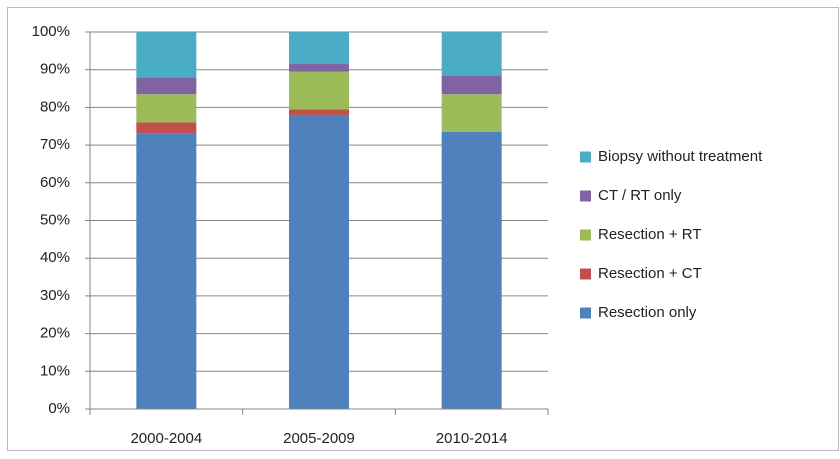 Image resolution: width=840 pixels, height=459 pixels. I want to click on x-tick-label: 2005-2009, so click(319, 438).